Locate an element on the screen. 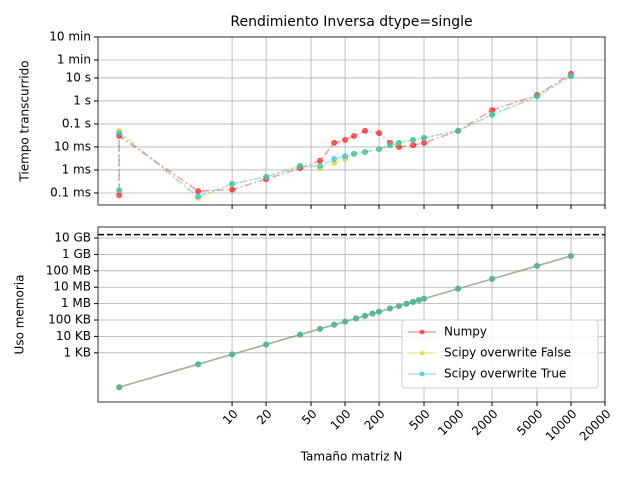 The width and height of the screenshot is (640, 480). x-tick-label: 500 is located at coordinates (420, 420).